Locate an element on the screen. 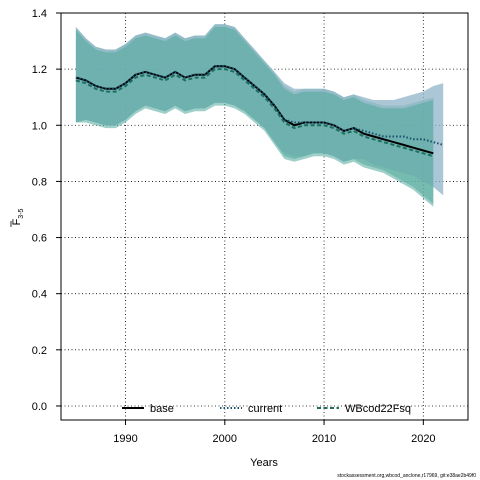 Image resolution: width=480 pixels, height=480 pixels. x-tick-label: 2020 is located at coordinates (423, 439).